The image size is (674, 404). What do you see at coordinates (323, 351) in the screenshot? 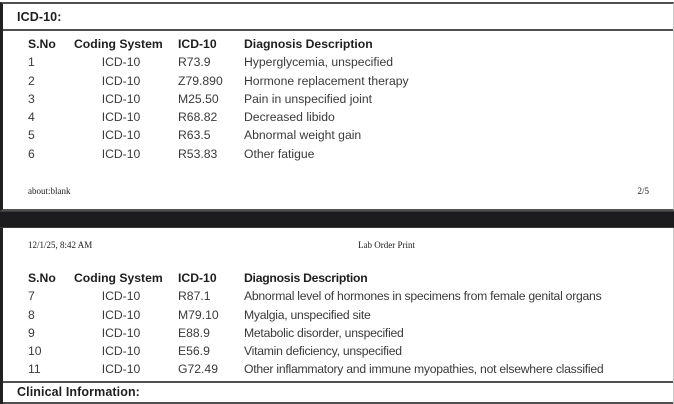
I see `cell-diagnosis: Vitamin deficiency, unspecified` at bounding box center [323, 351].